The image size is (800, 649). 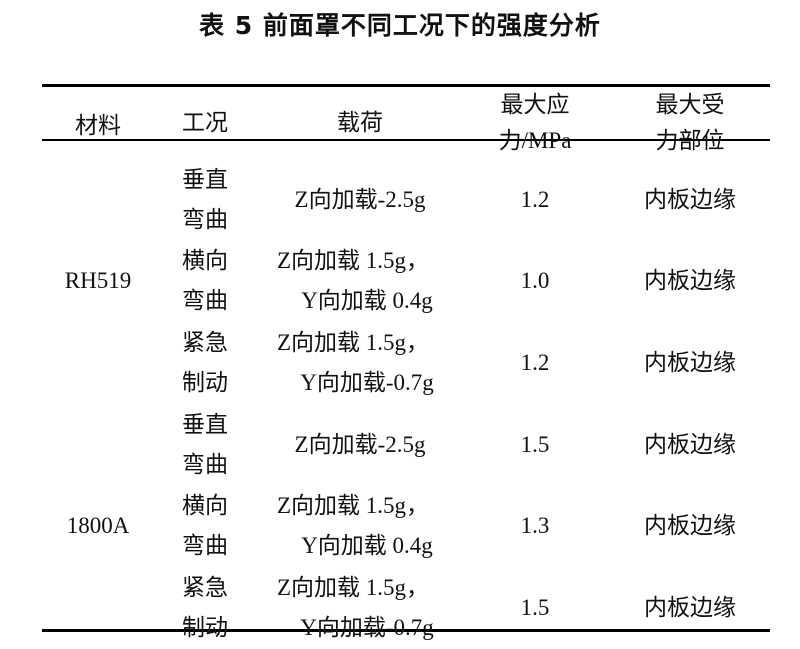 What do you see at coordinates (406, 123) in the screenshot?
I see `header-row: 材料 工况 载荷 最大应 力/MPa 最大受 力部位` at bounding box center [406, 123].